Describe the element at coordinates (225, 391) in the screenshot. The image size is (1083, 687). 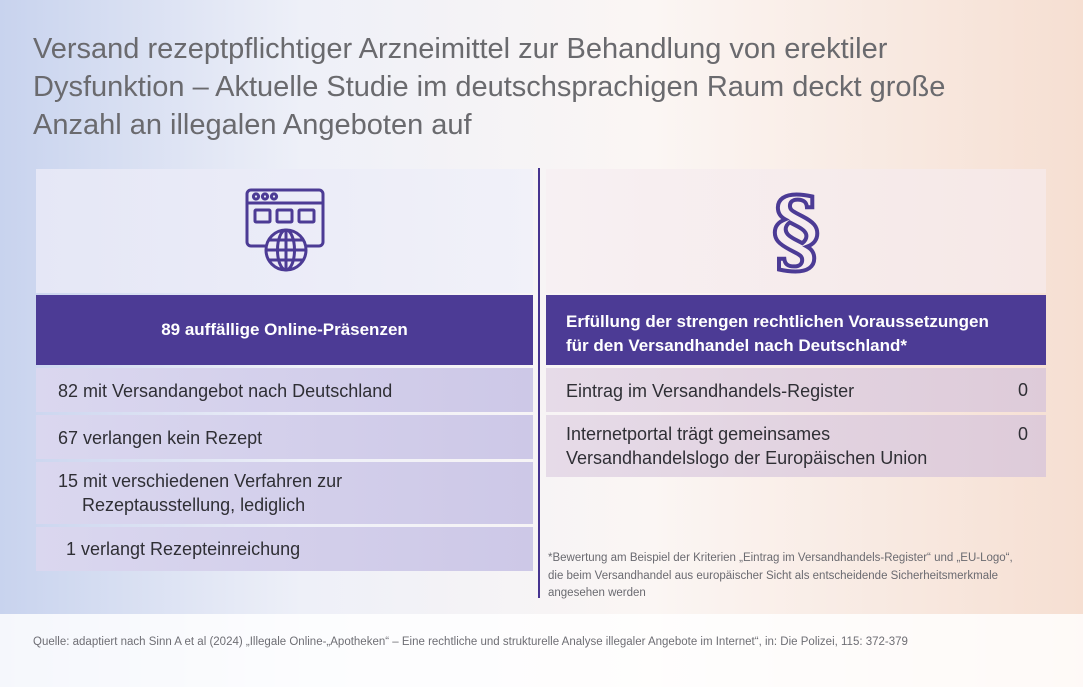
I see `list-item-text: 82 mit Versandangebot nach Deutschland` at that location.